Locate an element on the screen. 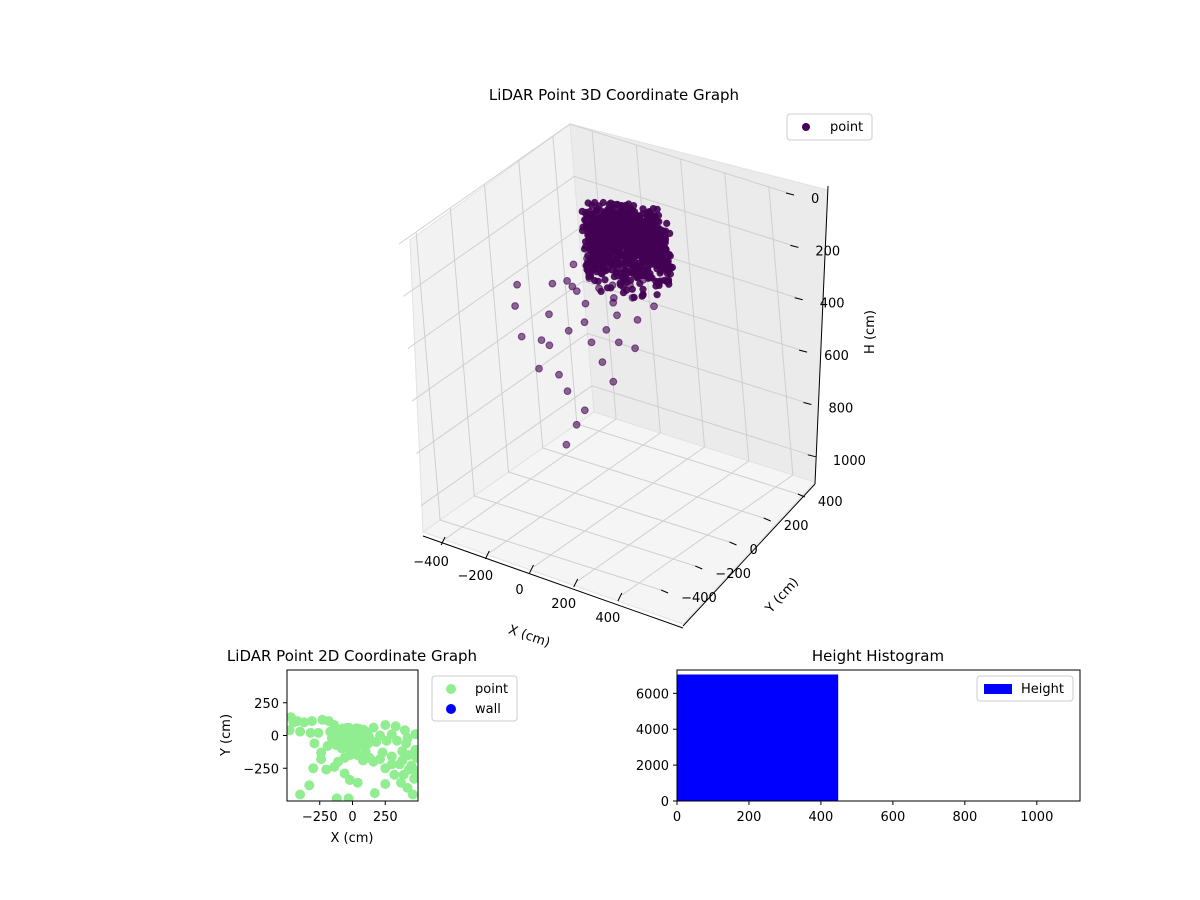 The image size is (1200, 900). legend-histogram-label: Height is located at coordinates (1042, 689).